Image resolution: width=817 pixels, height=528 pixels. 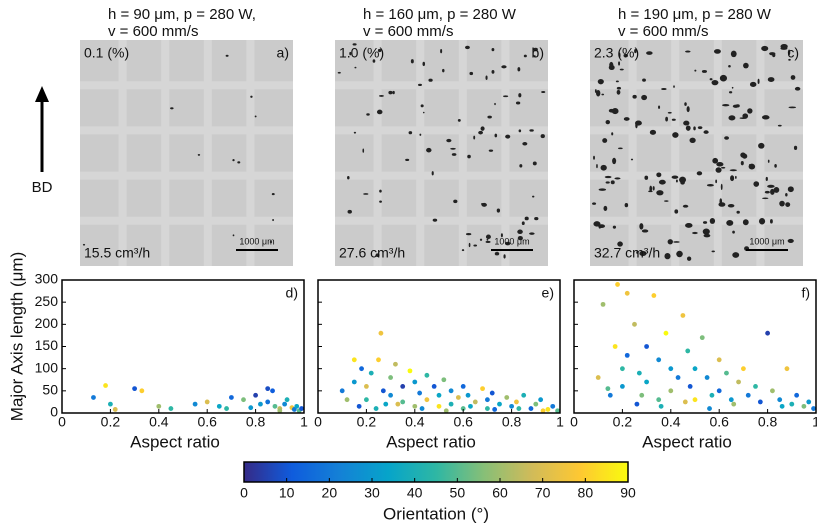 I want to click on colorbar-tick-label: 0, so click(x=244, y=493).